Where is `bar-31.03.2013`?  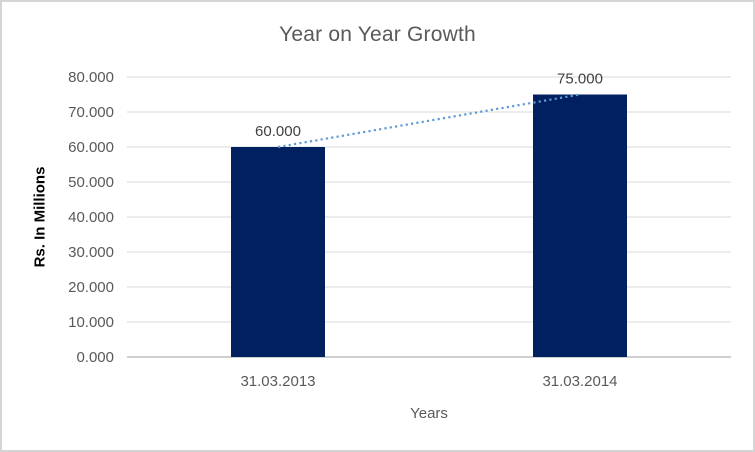
bar-31.03.2013 is located at coordinates (278, 252).